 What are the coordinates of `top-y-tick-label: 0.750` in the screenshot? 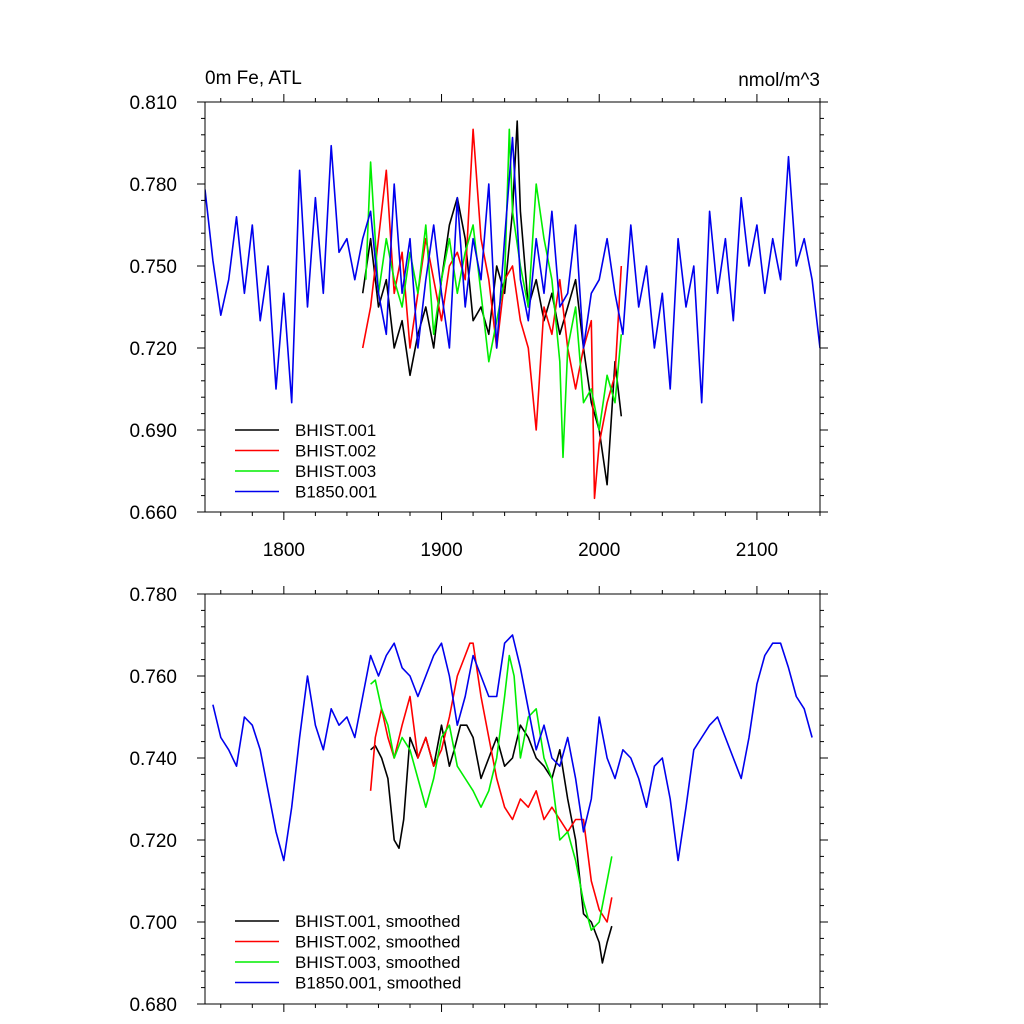 It's located at (153, 267).